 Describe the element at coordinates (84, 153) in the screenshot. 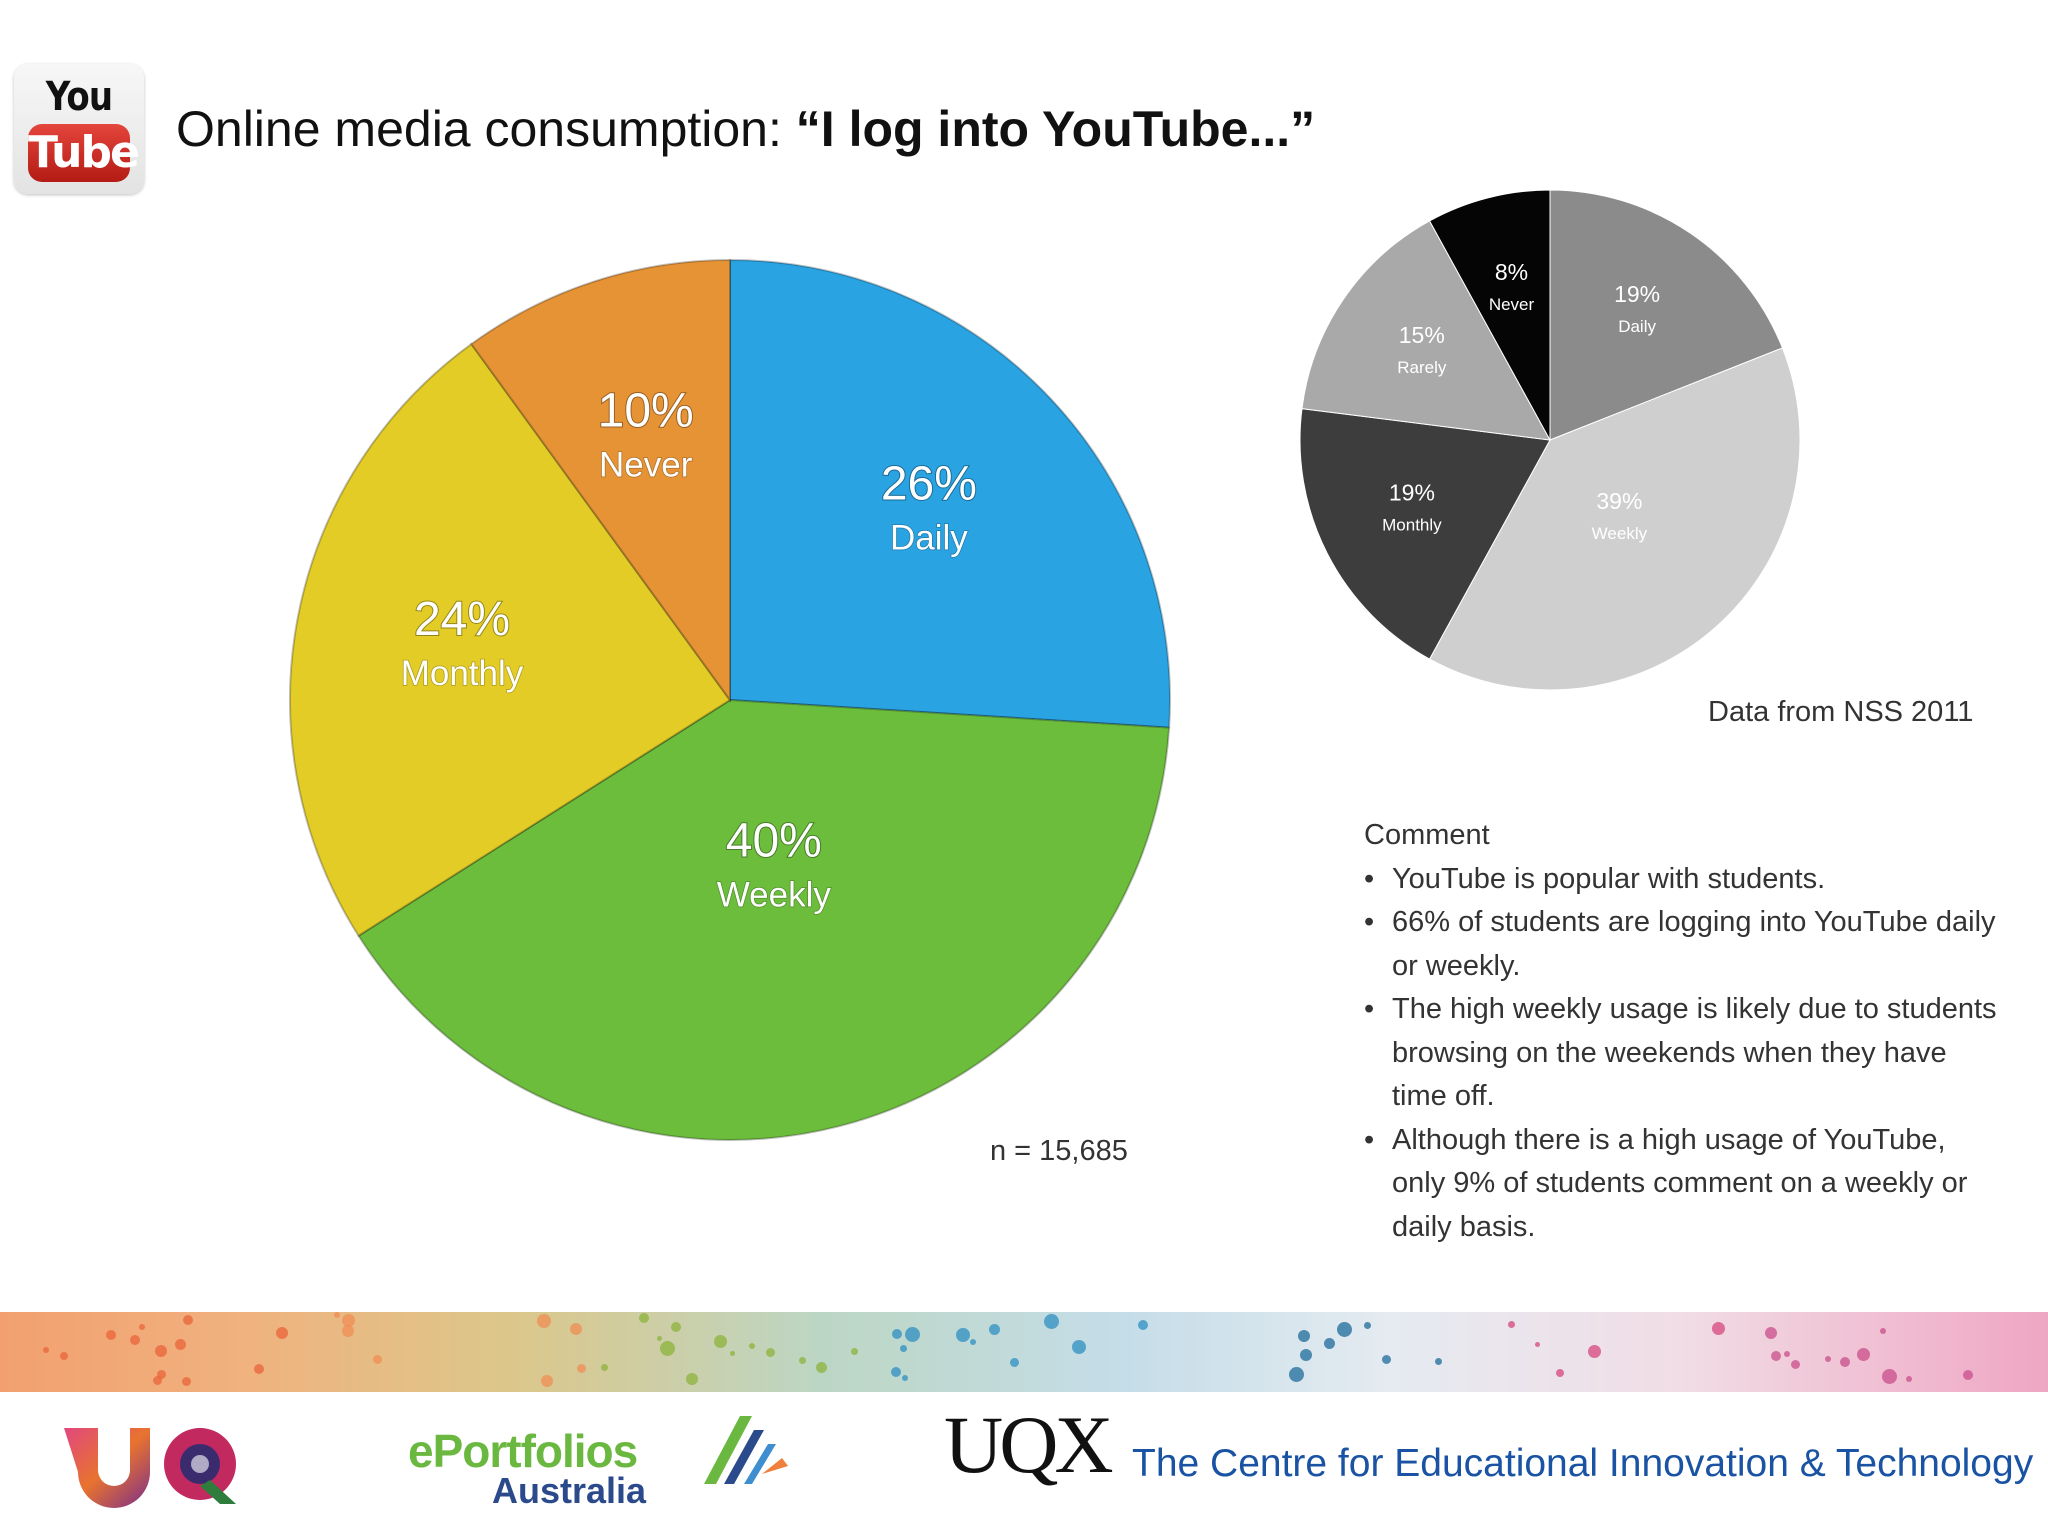

I see `youtube-logo-tube: Tube` at that location.